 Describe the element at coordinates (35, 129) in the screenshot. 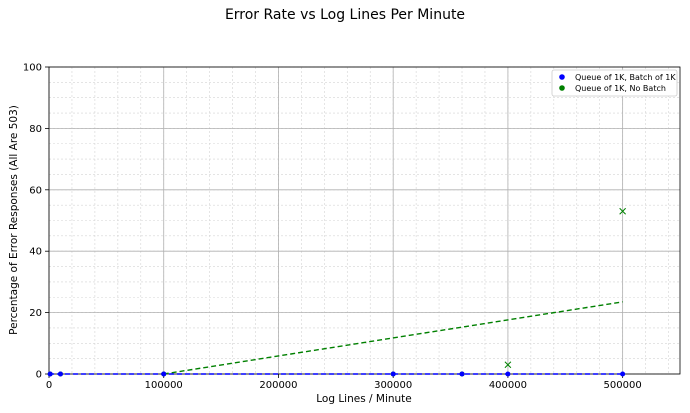

I see `y-tick-label: 80` at that location.